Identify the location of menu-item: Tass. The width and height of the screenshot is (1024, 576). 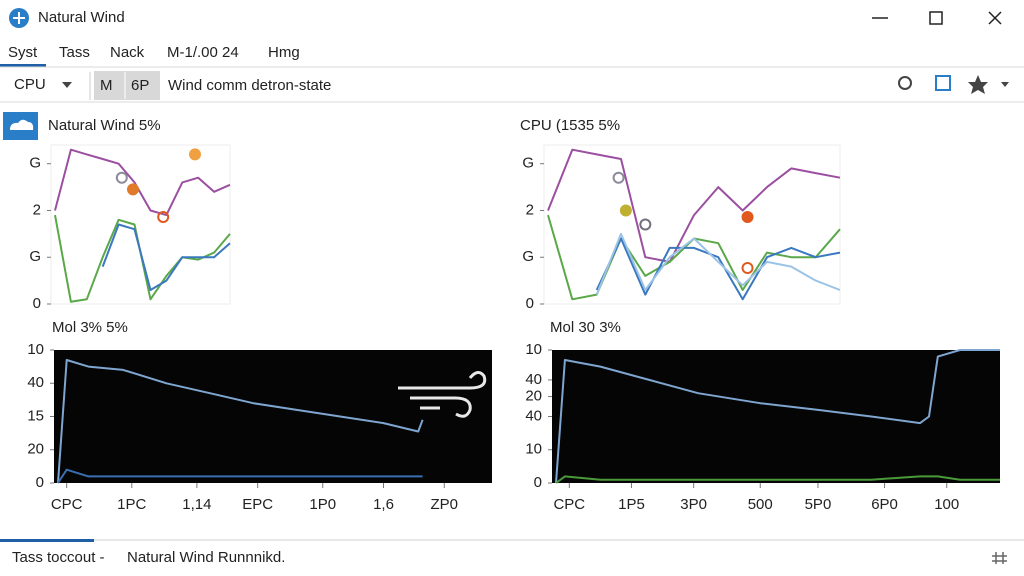
(74, 52).